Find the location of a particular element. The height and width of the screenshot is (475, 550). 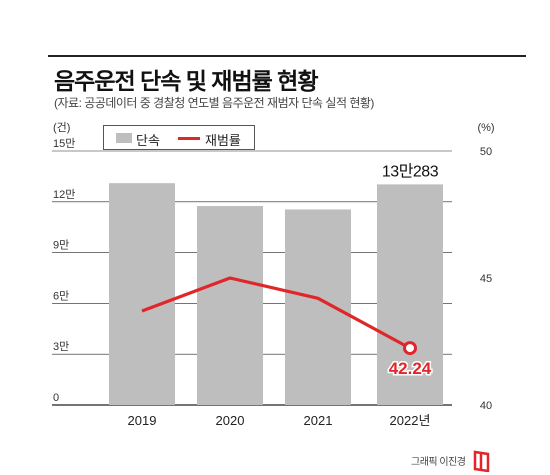

left-tick-label: 15만 is located at coordinates (64, 143).